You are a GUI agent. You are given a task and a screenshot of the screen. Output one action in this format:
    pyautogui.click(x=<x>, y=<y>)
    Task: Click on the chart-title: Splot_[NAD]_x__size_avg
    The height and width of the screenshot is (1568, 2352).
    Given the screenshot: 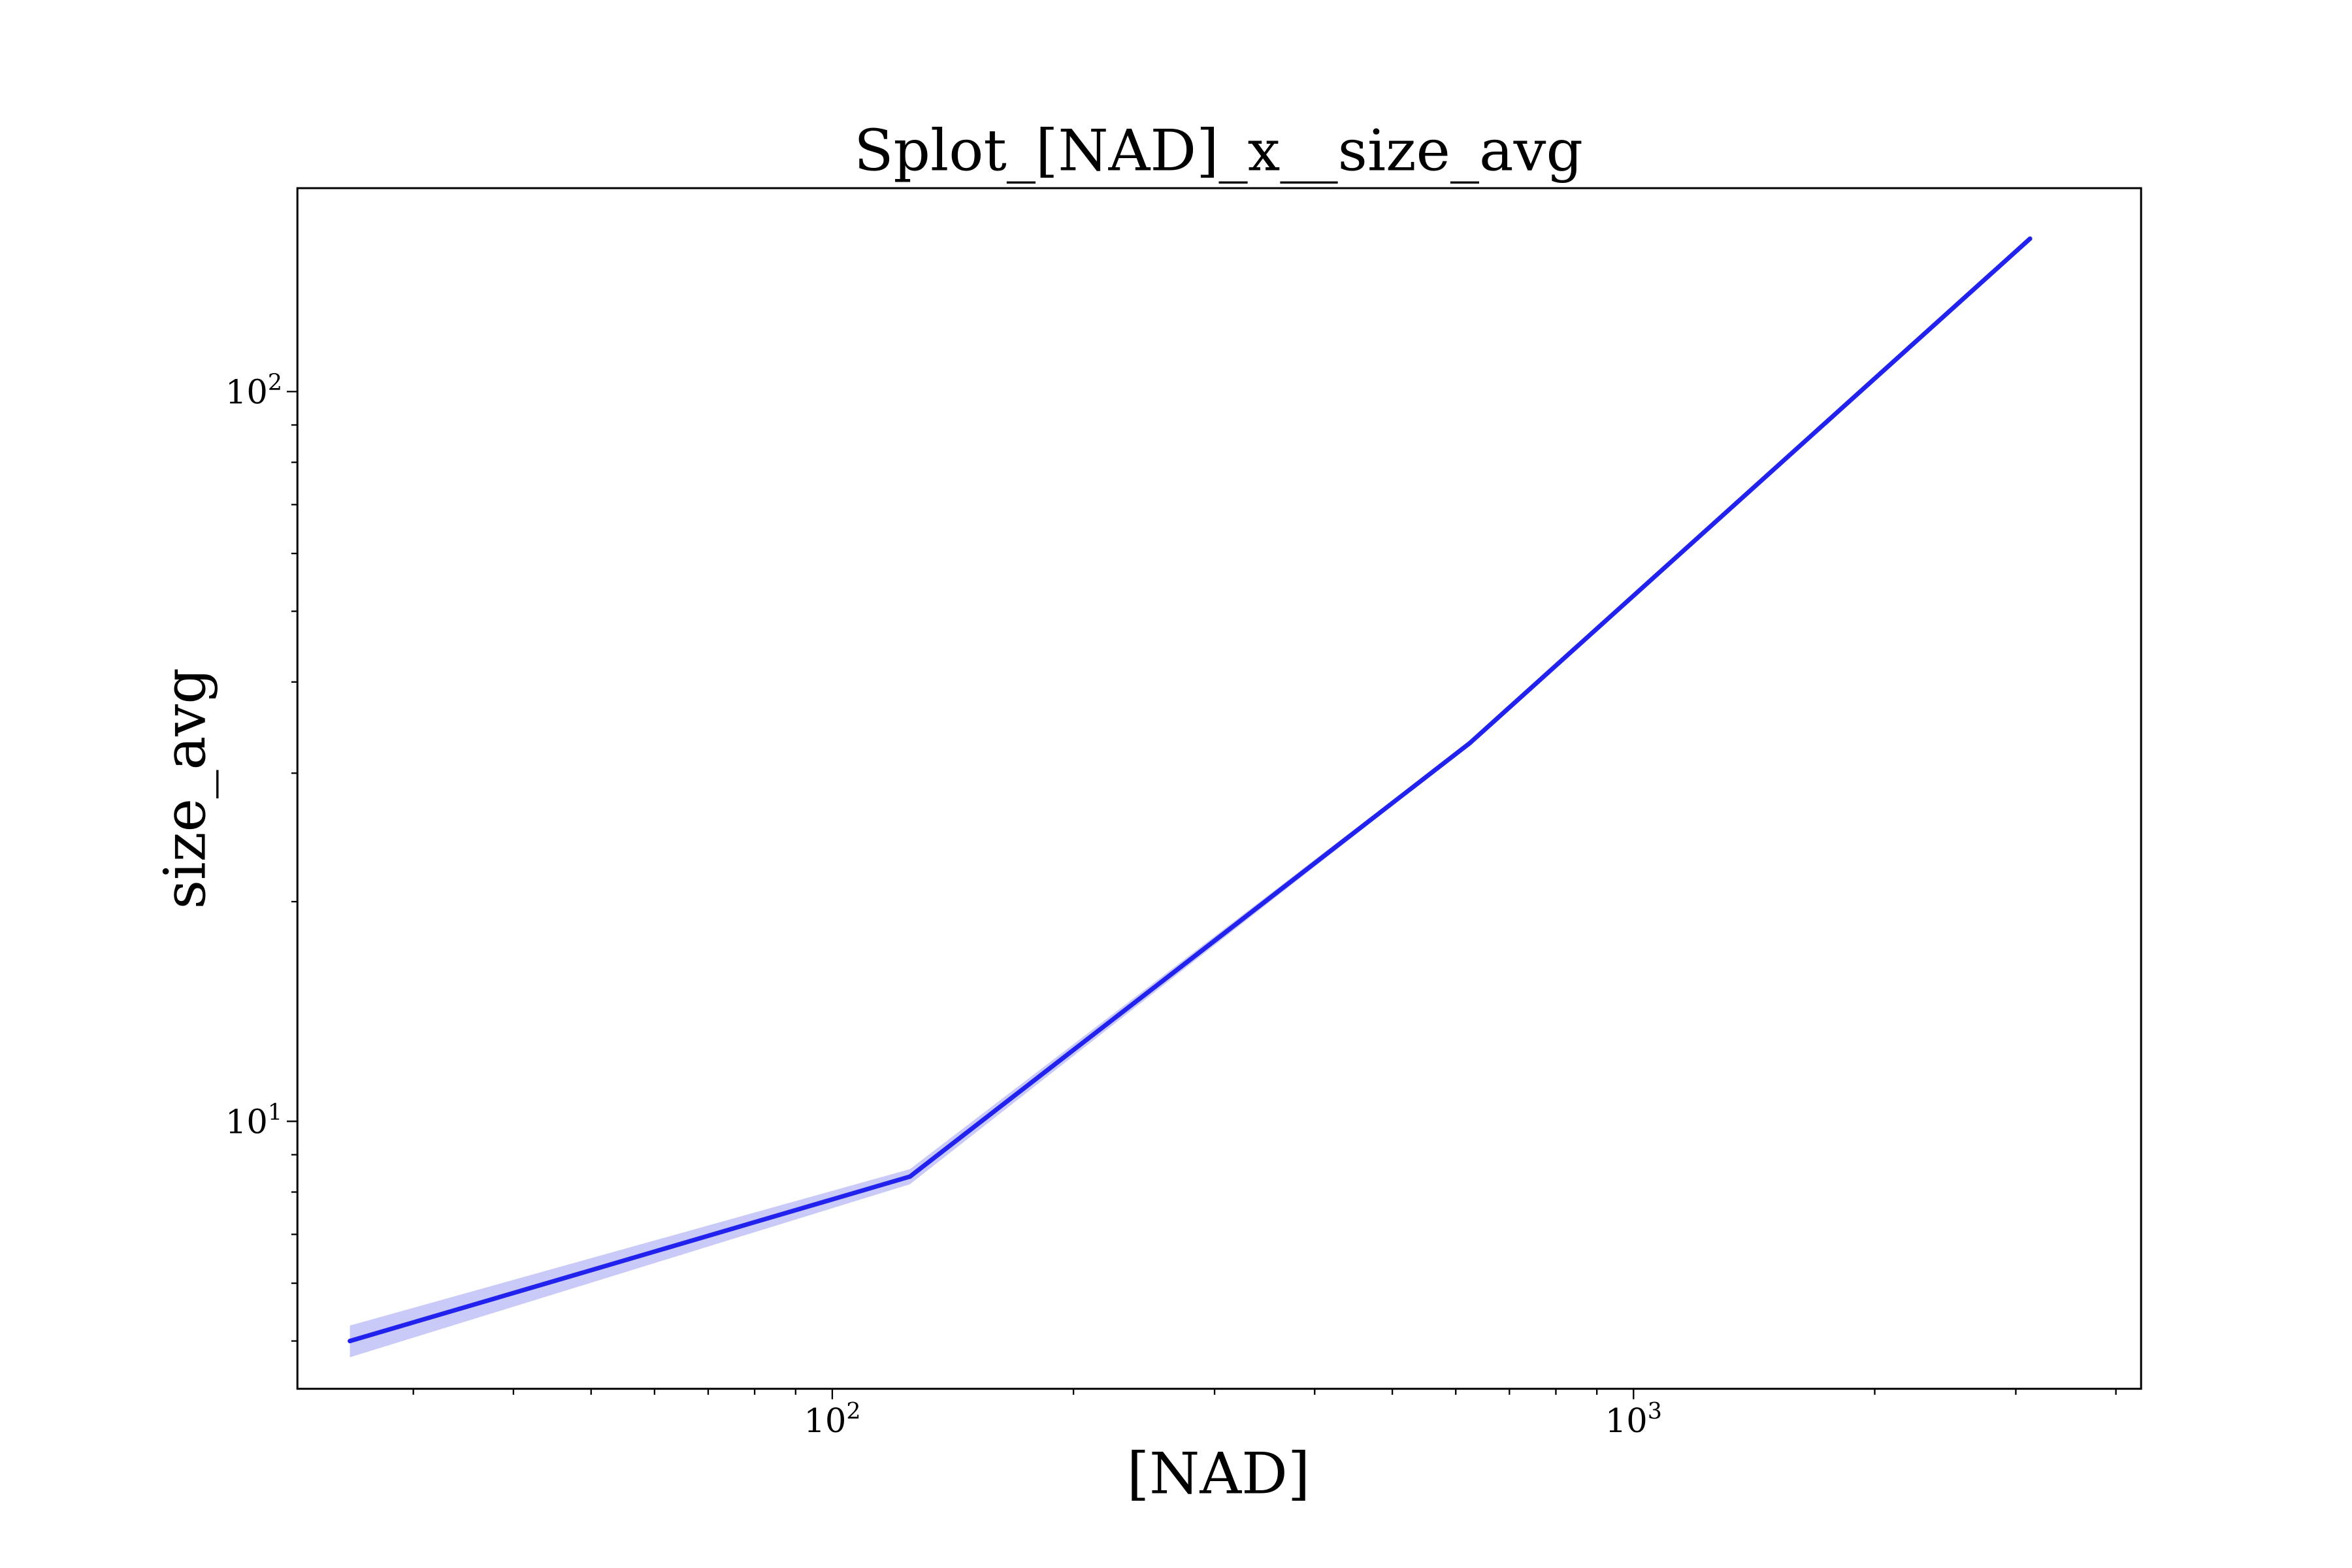 What is the action you would take?
    pyautogui.click(x=1218, y=151)
    